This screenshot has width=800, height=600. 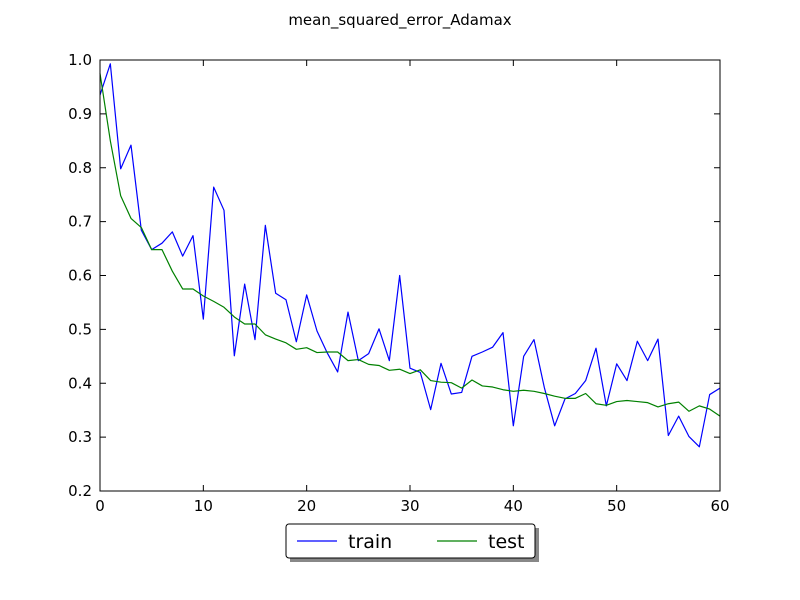 What do you see at coordinates (306, 506) in the screenshot?
I see `x-tick-label: 20` at bounding box center [306, 506].